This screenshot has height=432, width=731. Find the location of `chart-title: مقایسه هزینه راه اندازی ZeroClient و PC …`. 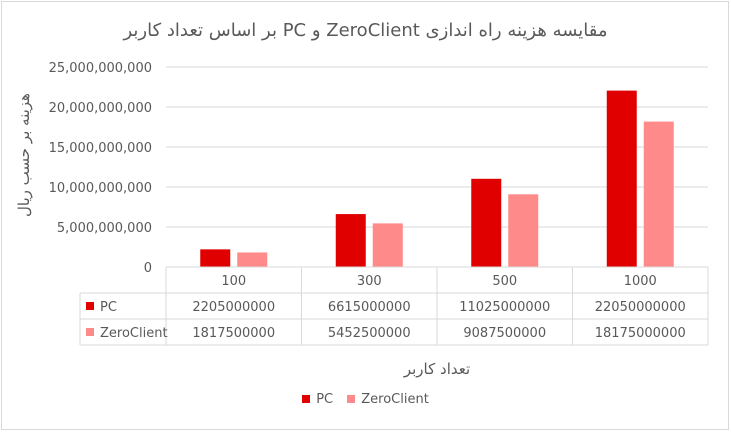

chart-title: مقایسه هزینه راه اندازی ZeroClient و PC … is located at coordinates (365, 30).